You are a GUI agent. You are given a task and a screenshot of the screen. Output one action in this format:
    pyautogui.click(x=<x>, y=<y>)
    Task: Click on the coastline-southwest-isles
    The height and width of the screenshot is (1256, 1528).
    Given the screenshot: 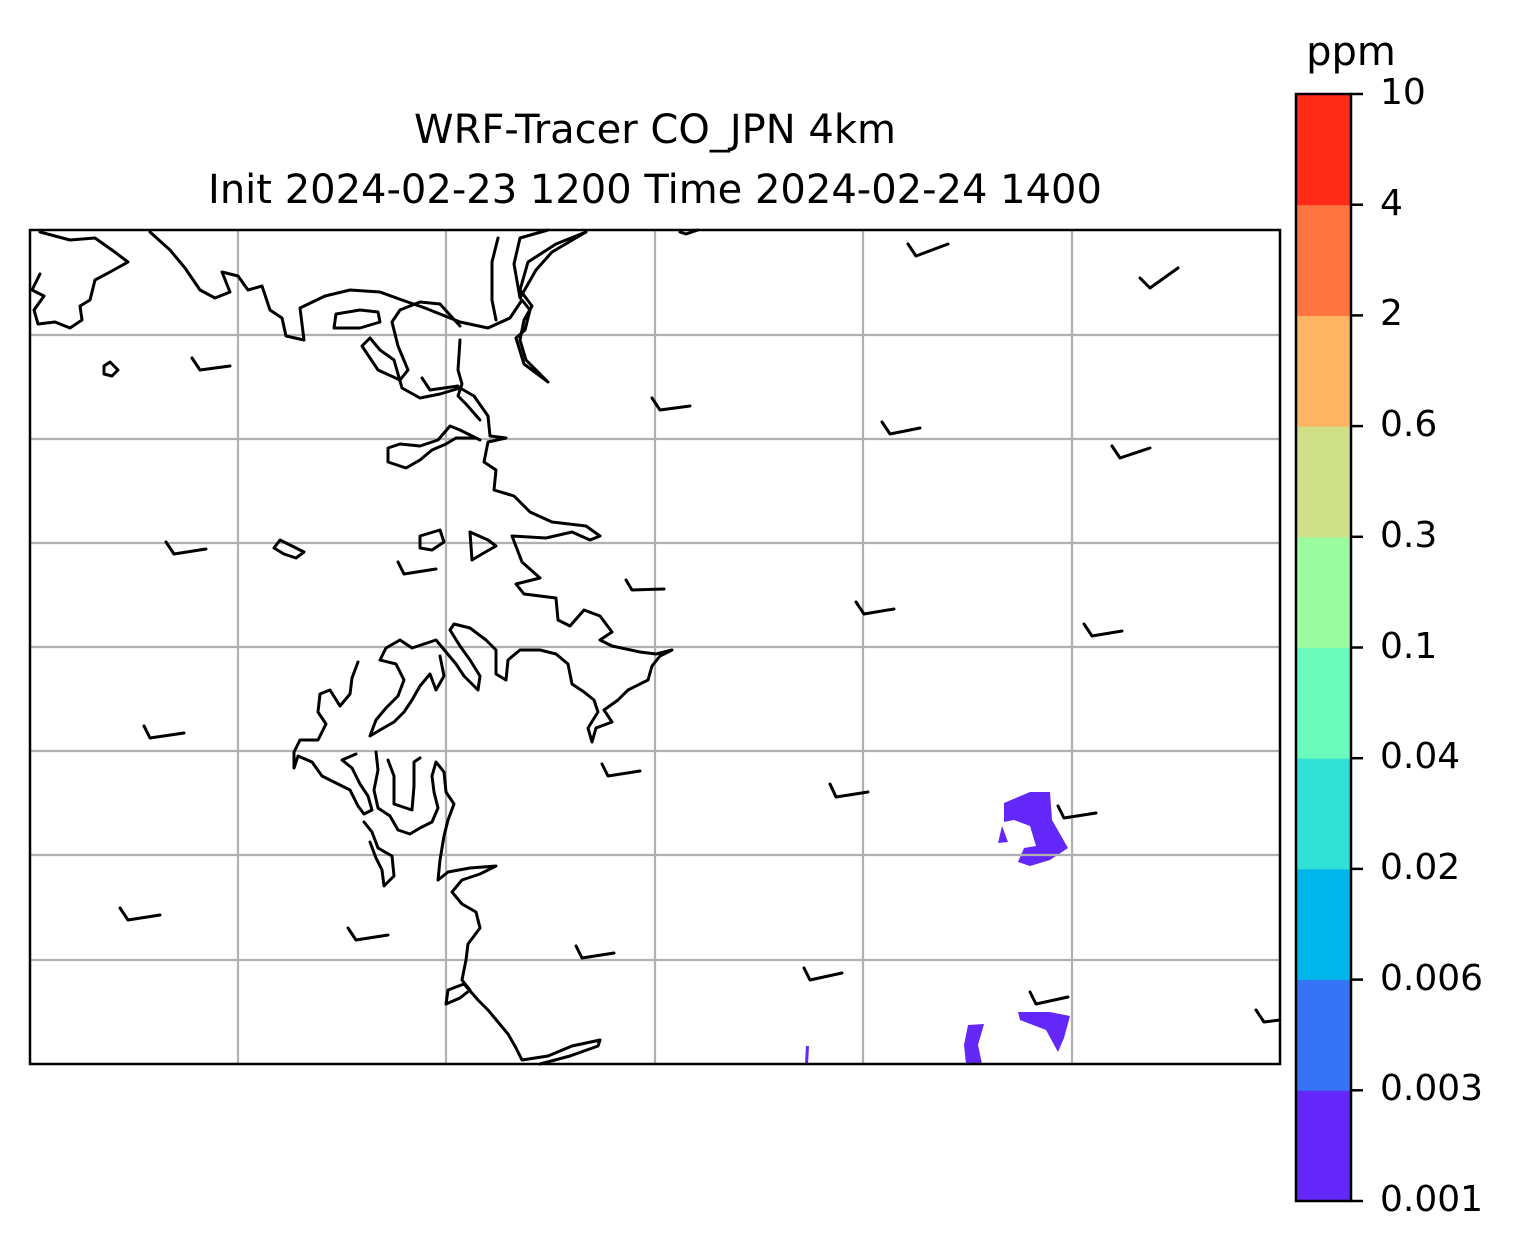 What is the action you would take?
    pyautogui.click(x=333, y=738)
    